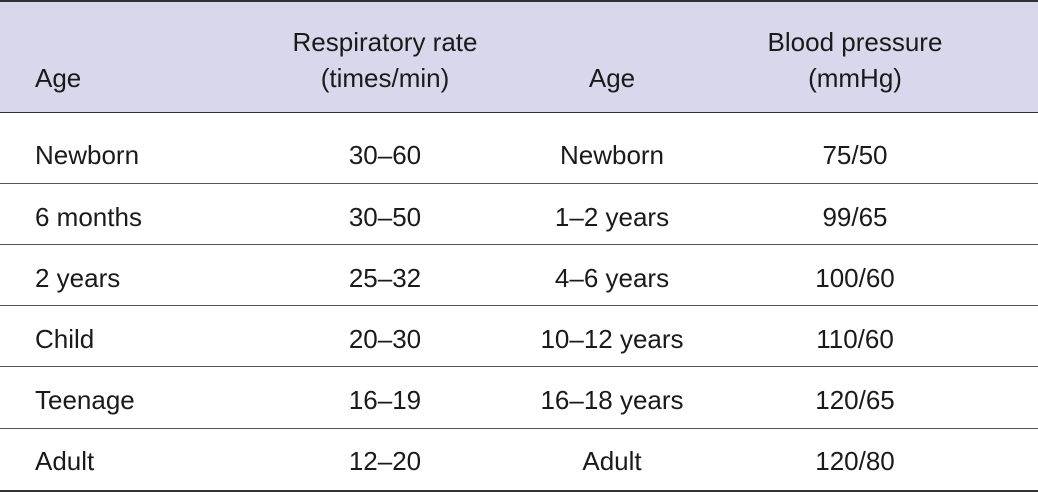  Describe the element at coordinates (855, 278) in the screenshot. I see `table-cell: 100/60` at that location.